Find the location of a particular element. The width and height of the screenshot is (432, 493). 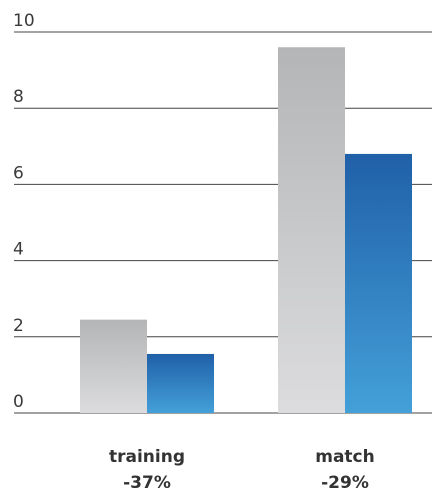

category-label-match: match is located at coordinates (345, 457).